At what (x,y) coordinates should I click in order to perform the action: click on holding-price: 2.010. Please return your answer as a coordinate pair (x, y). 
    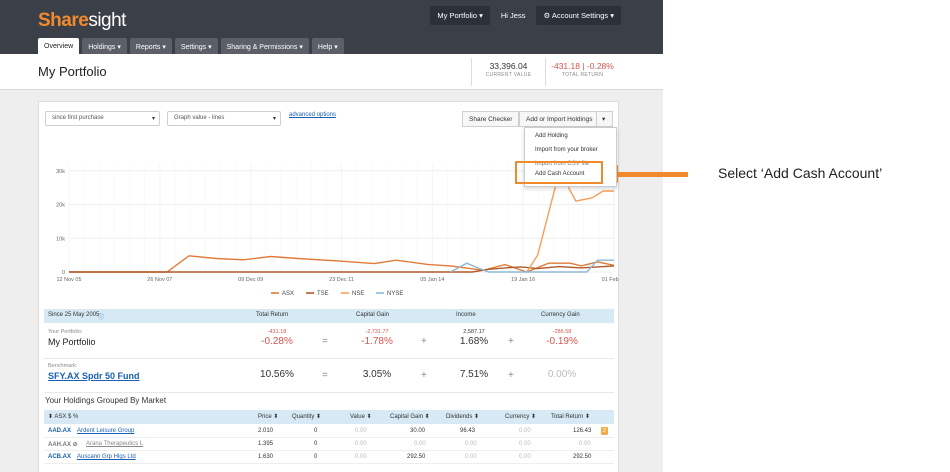
    Looking at the image, I should click on (266, 431).